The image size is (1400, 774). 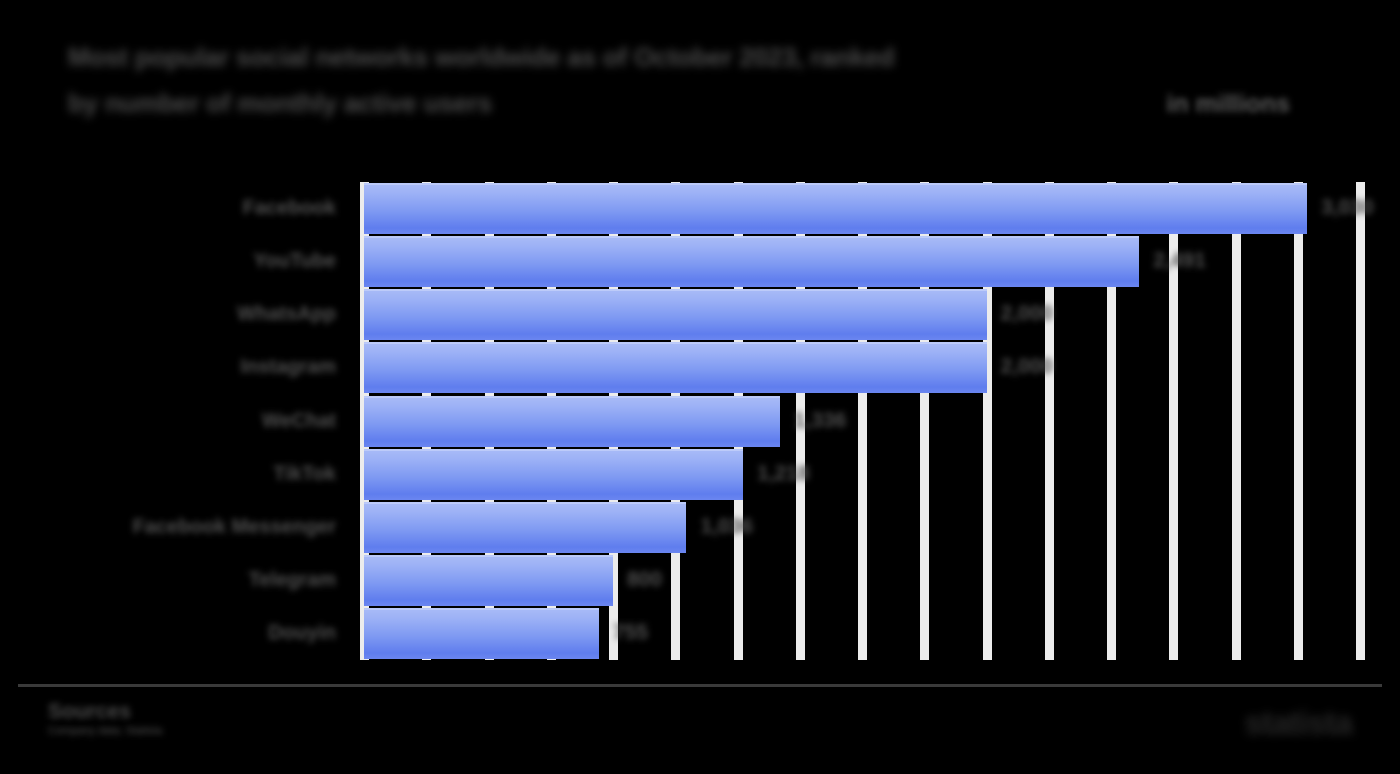 I want to click on bar-row: 1,036, so click(x=862, y=527).